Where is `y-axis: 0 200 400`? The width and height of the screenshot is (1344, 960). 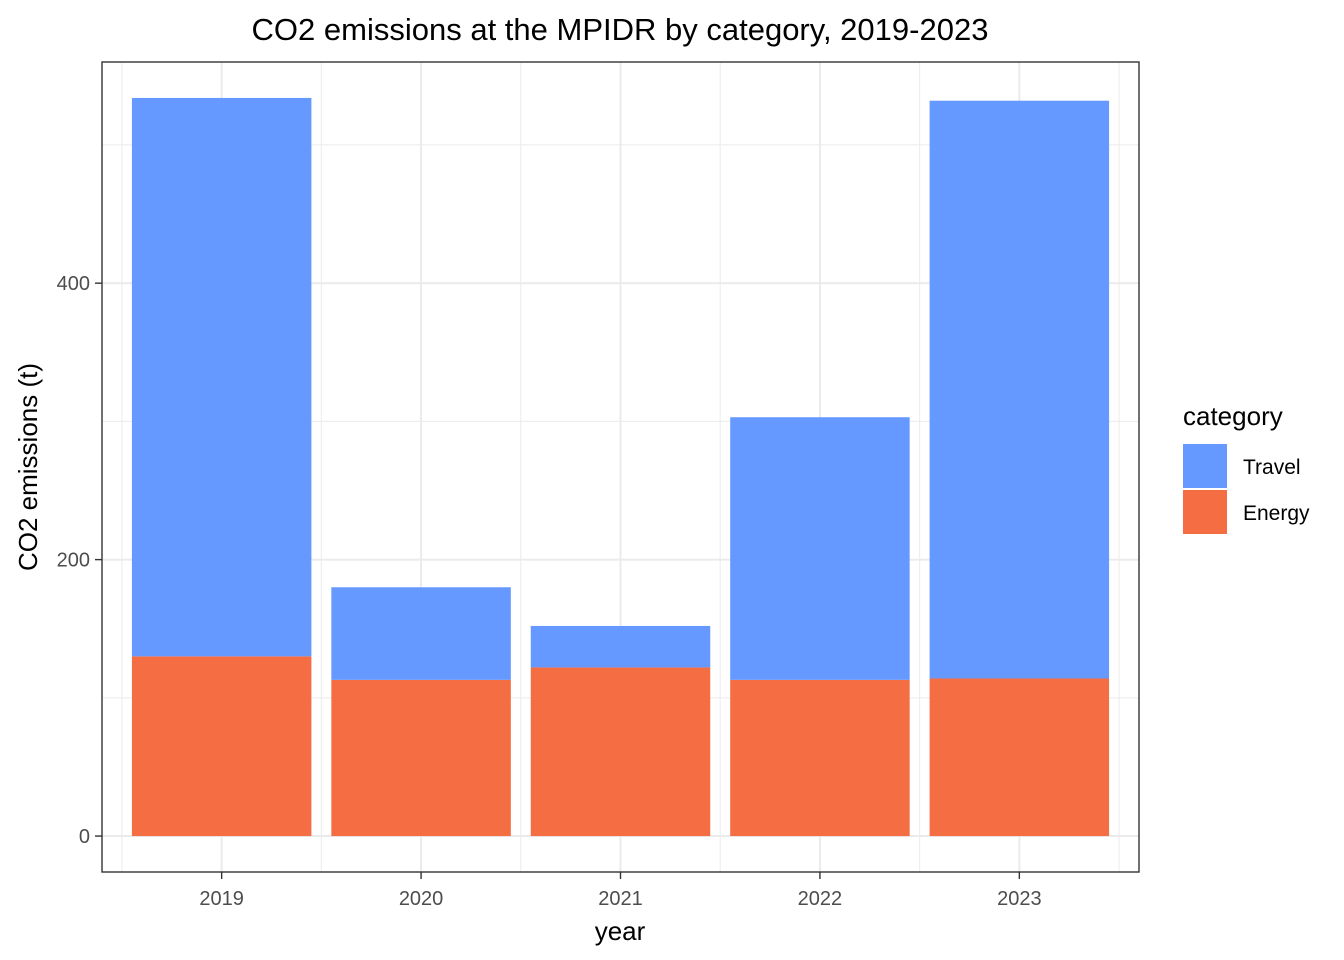 y-axis: 0 200 400 is located at coordinates (79, 560).